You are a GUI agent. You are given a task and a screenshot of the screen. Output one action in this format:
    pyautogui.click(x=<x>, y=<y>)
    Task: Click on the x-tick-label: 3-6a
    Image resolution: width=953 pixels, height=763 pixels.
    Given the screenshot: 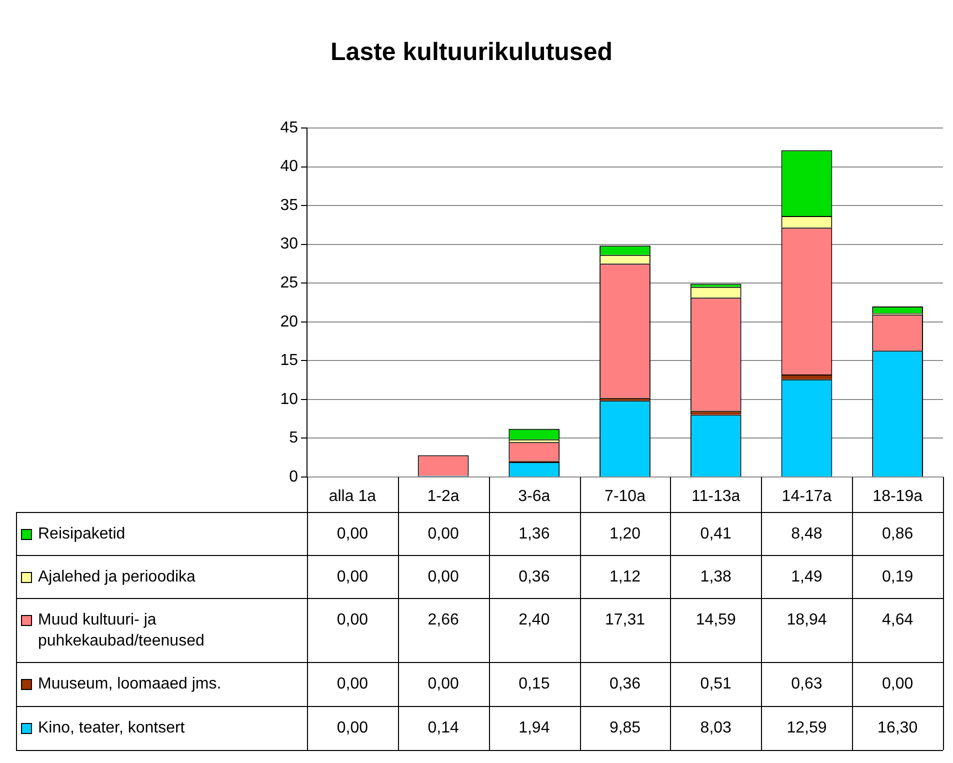 What is the action you would take?
    pyautogui.click(x=534, y=497)
    